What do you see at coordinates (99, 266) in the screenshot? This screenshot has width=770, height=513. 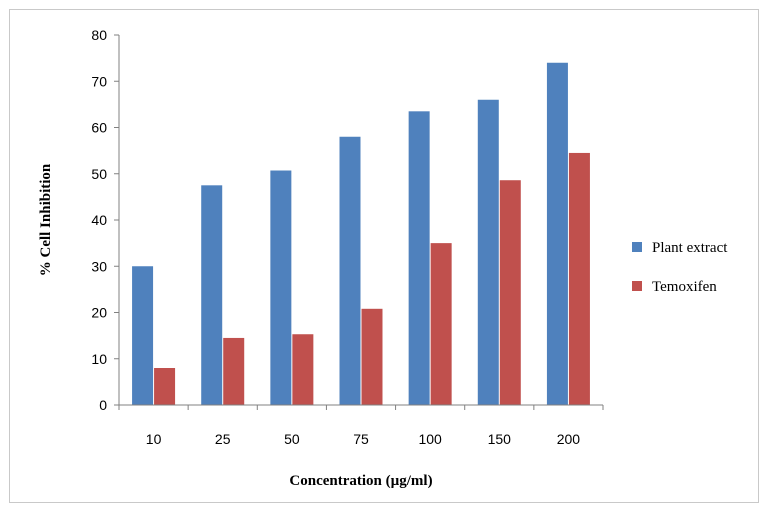 I see `y-tick-label: 30` at bounding box center [99, 266].